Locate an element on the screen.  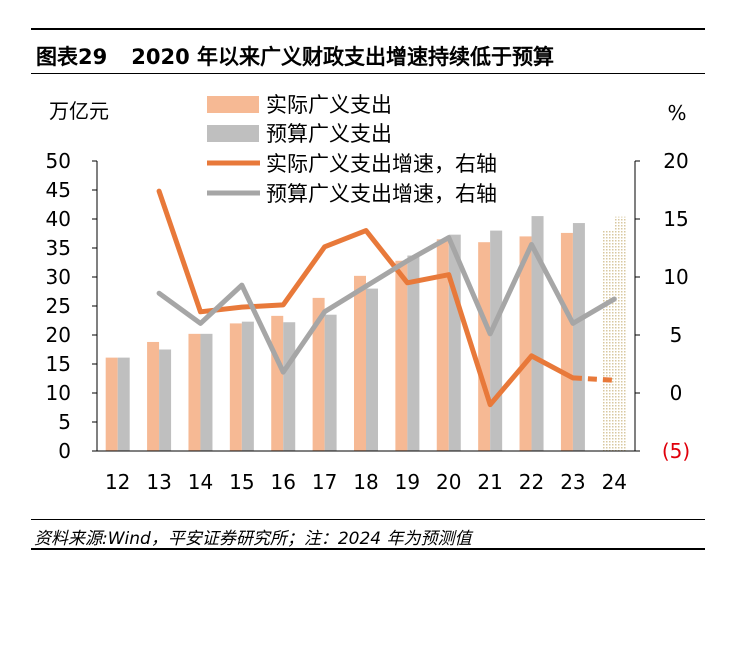
bottom-rule is located at coordinates (368, 549).